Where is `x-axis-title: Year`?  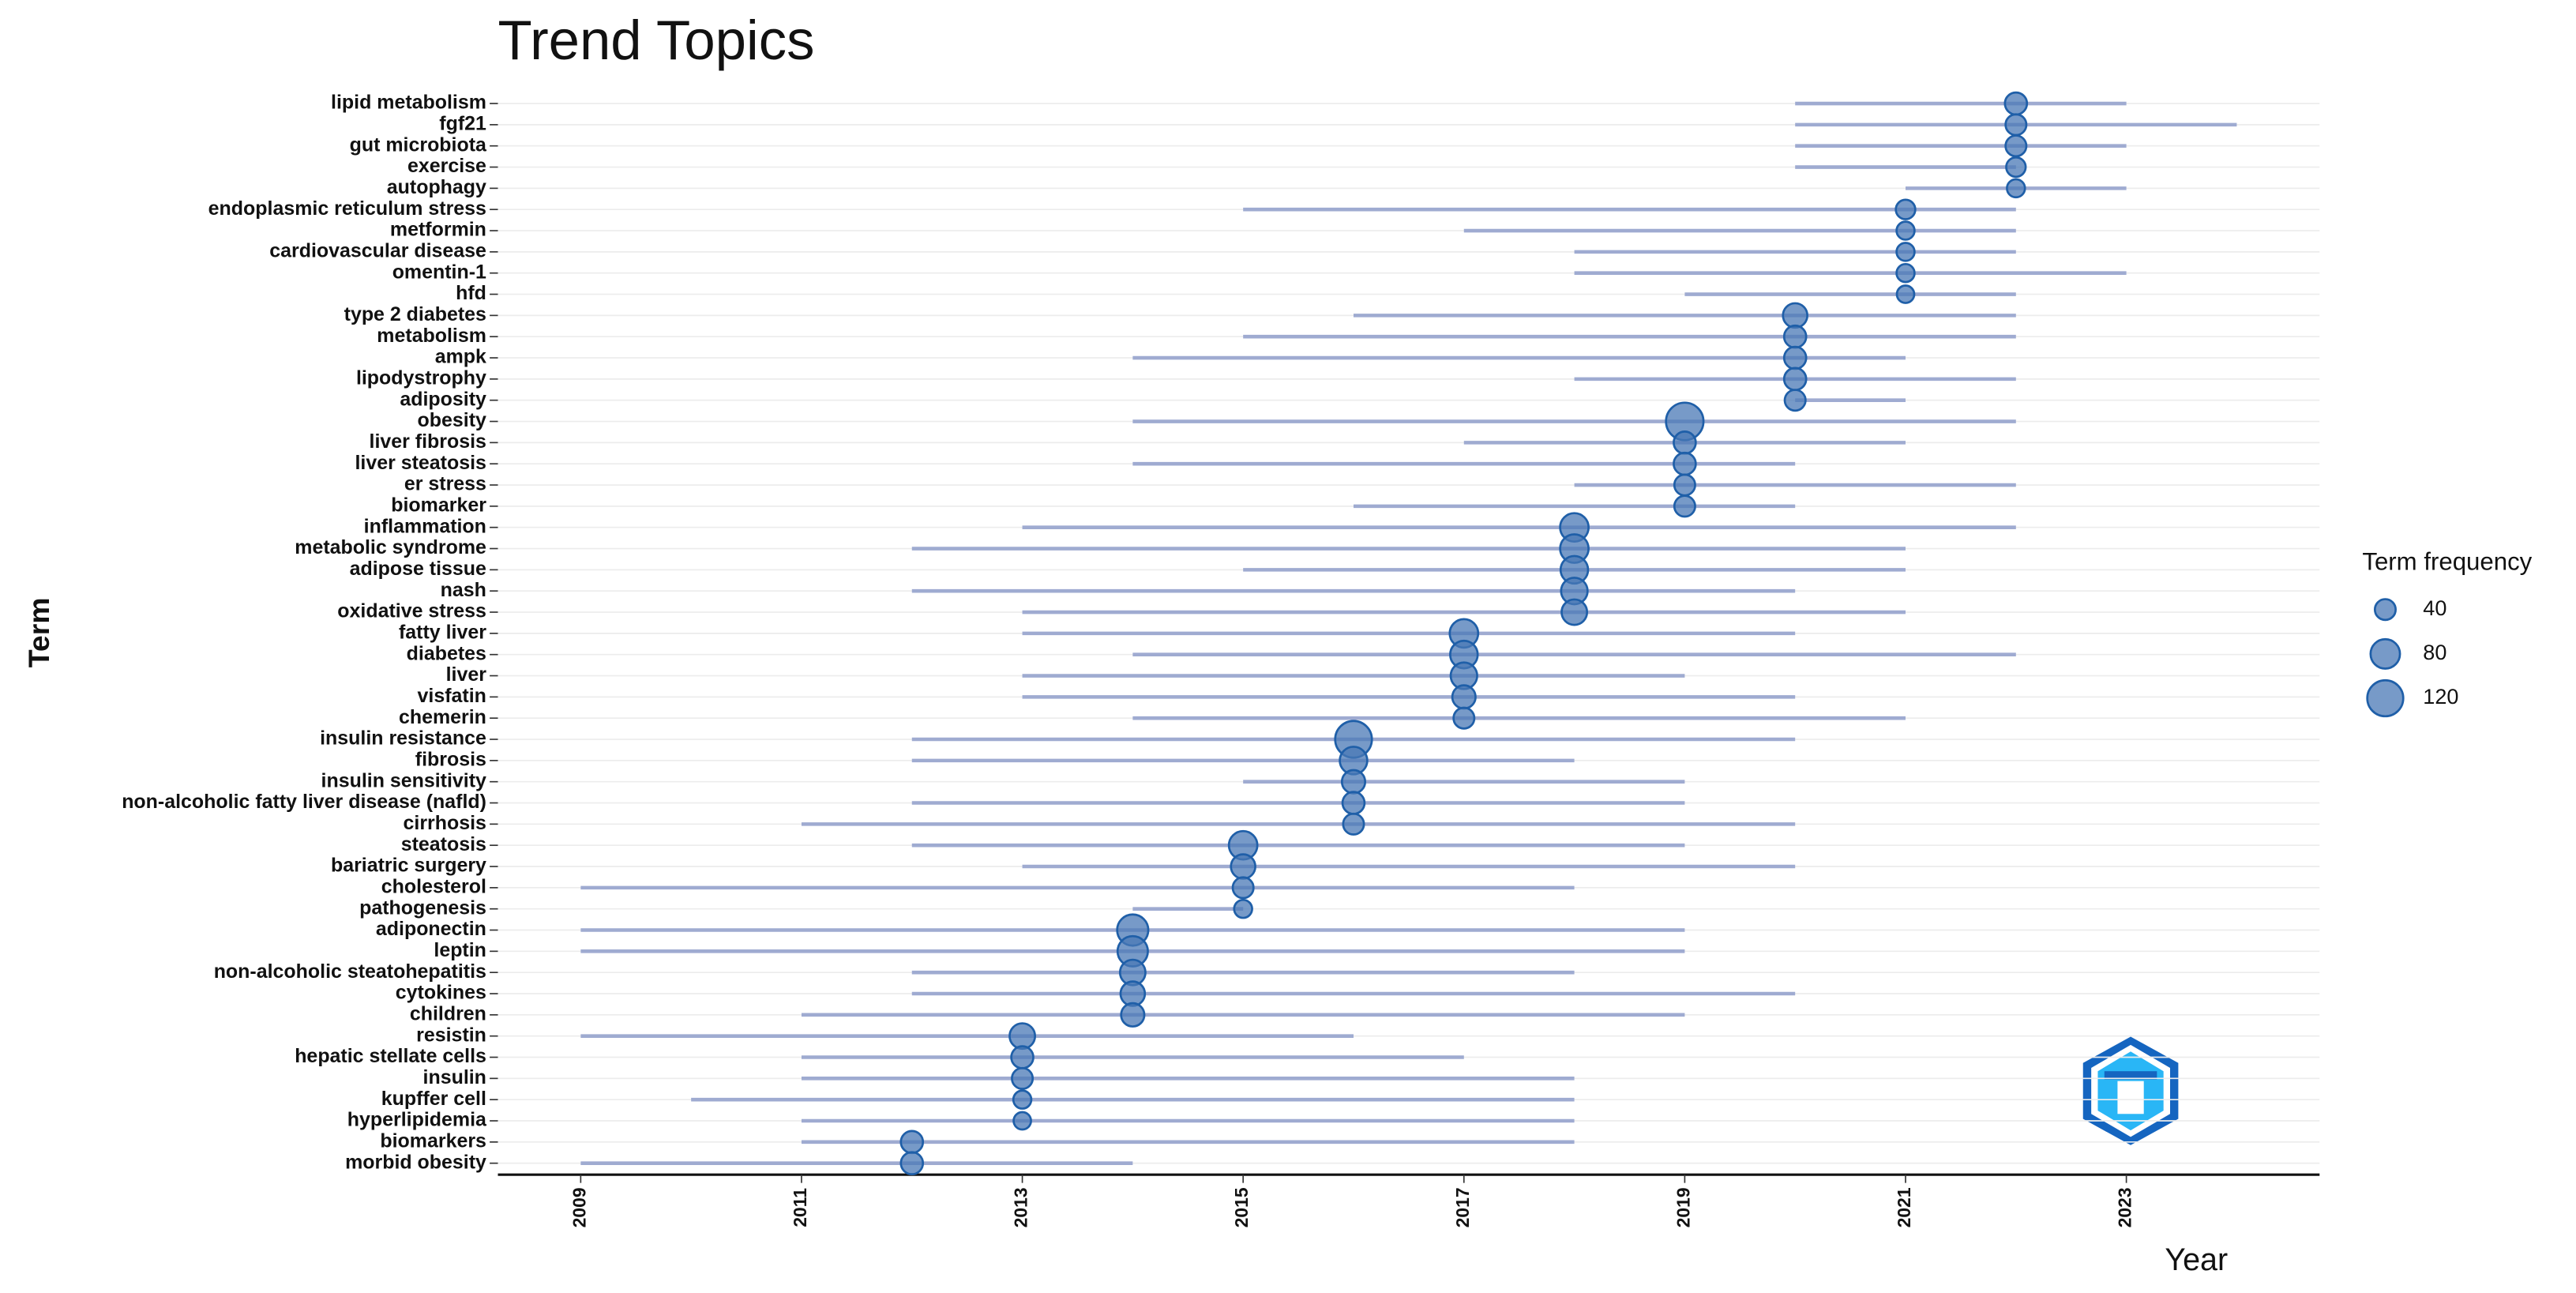 x-axis-title: Year is located at coordinates (2196, 1259).